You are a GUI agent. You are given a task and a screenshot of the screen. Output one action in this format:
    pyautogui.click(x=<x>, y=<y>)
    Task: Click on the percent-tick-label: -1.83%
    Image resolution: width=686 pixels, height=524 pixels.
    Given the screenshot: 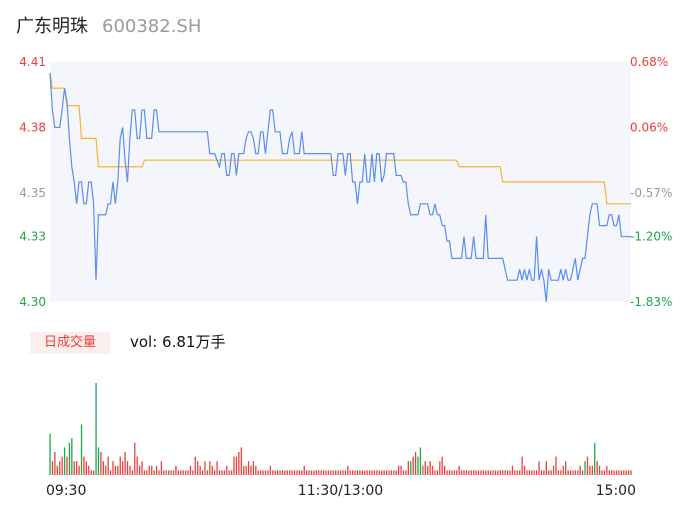 What is the action you would take?
    pyautogui.click(x=651, y=302)
    